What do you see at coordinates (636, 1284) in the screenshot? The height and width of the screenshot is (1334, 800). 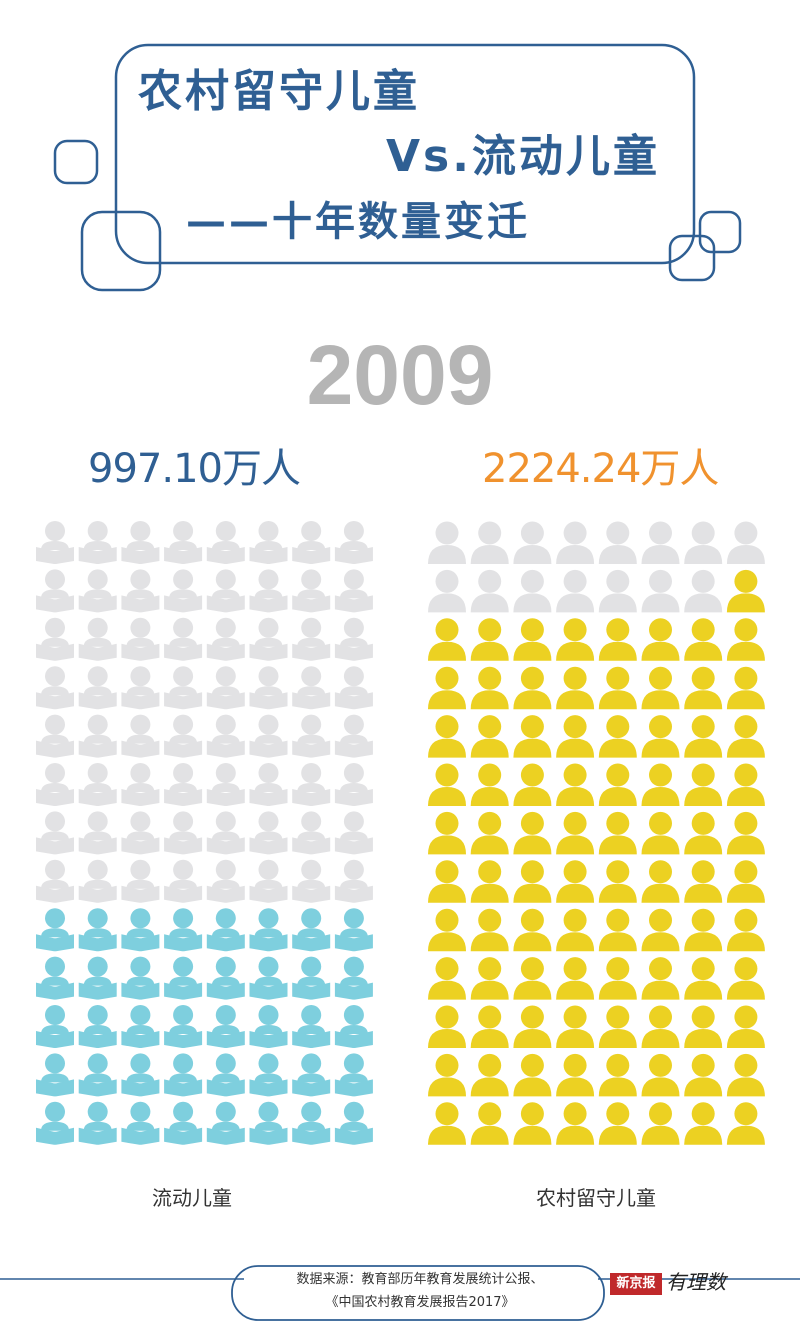 I see `newspaper-logo: 新京报` at bounding box center [636, 1284].